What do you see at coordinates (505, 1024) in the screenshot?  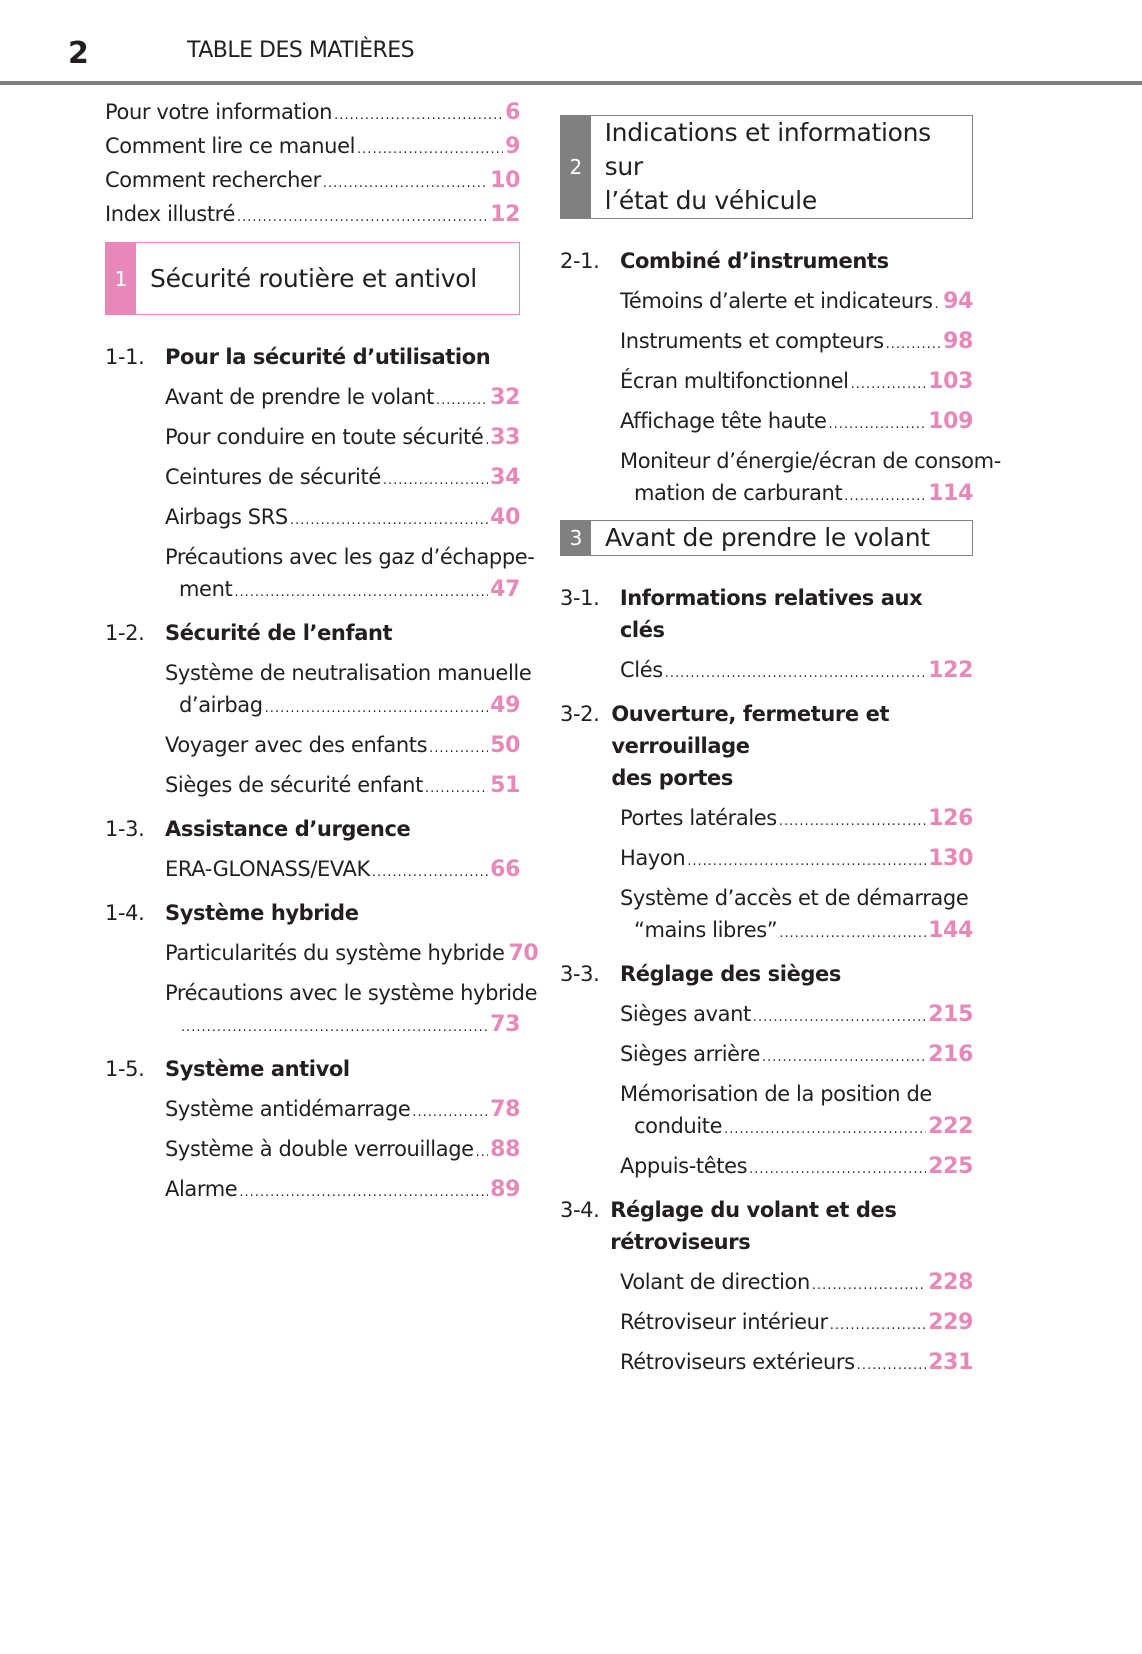 I see `page-link: 73` at bounding box center [505, 1024].